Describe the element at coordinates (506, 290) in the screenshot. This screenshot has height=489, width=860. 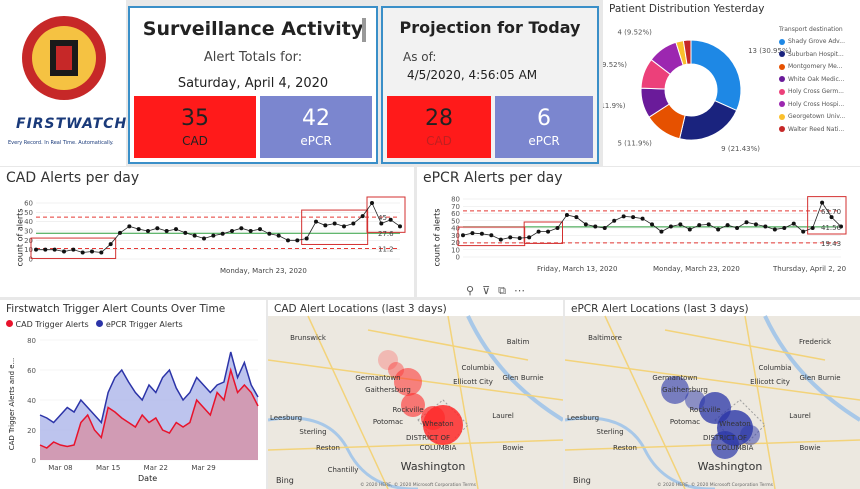
I see `focus-mode-icon: ⧉` at that location.